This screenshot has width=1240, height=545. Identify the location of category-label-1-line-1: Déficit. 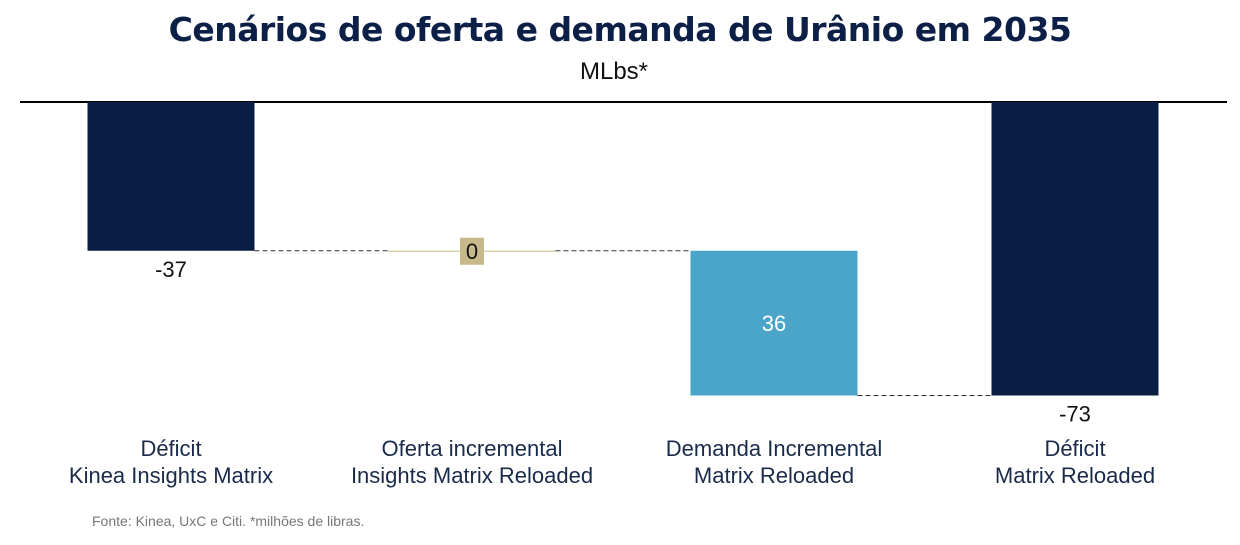
(170, 448).